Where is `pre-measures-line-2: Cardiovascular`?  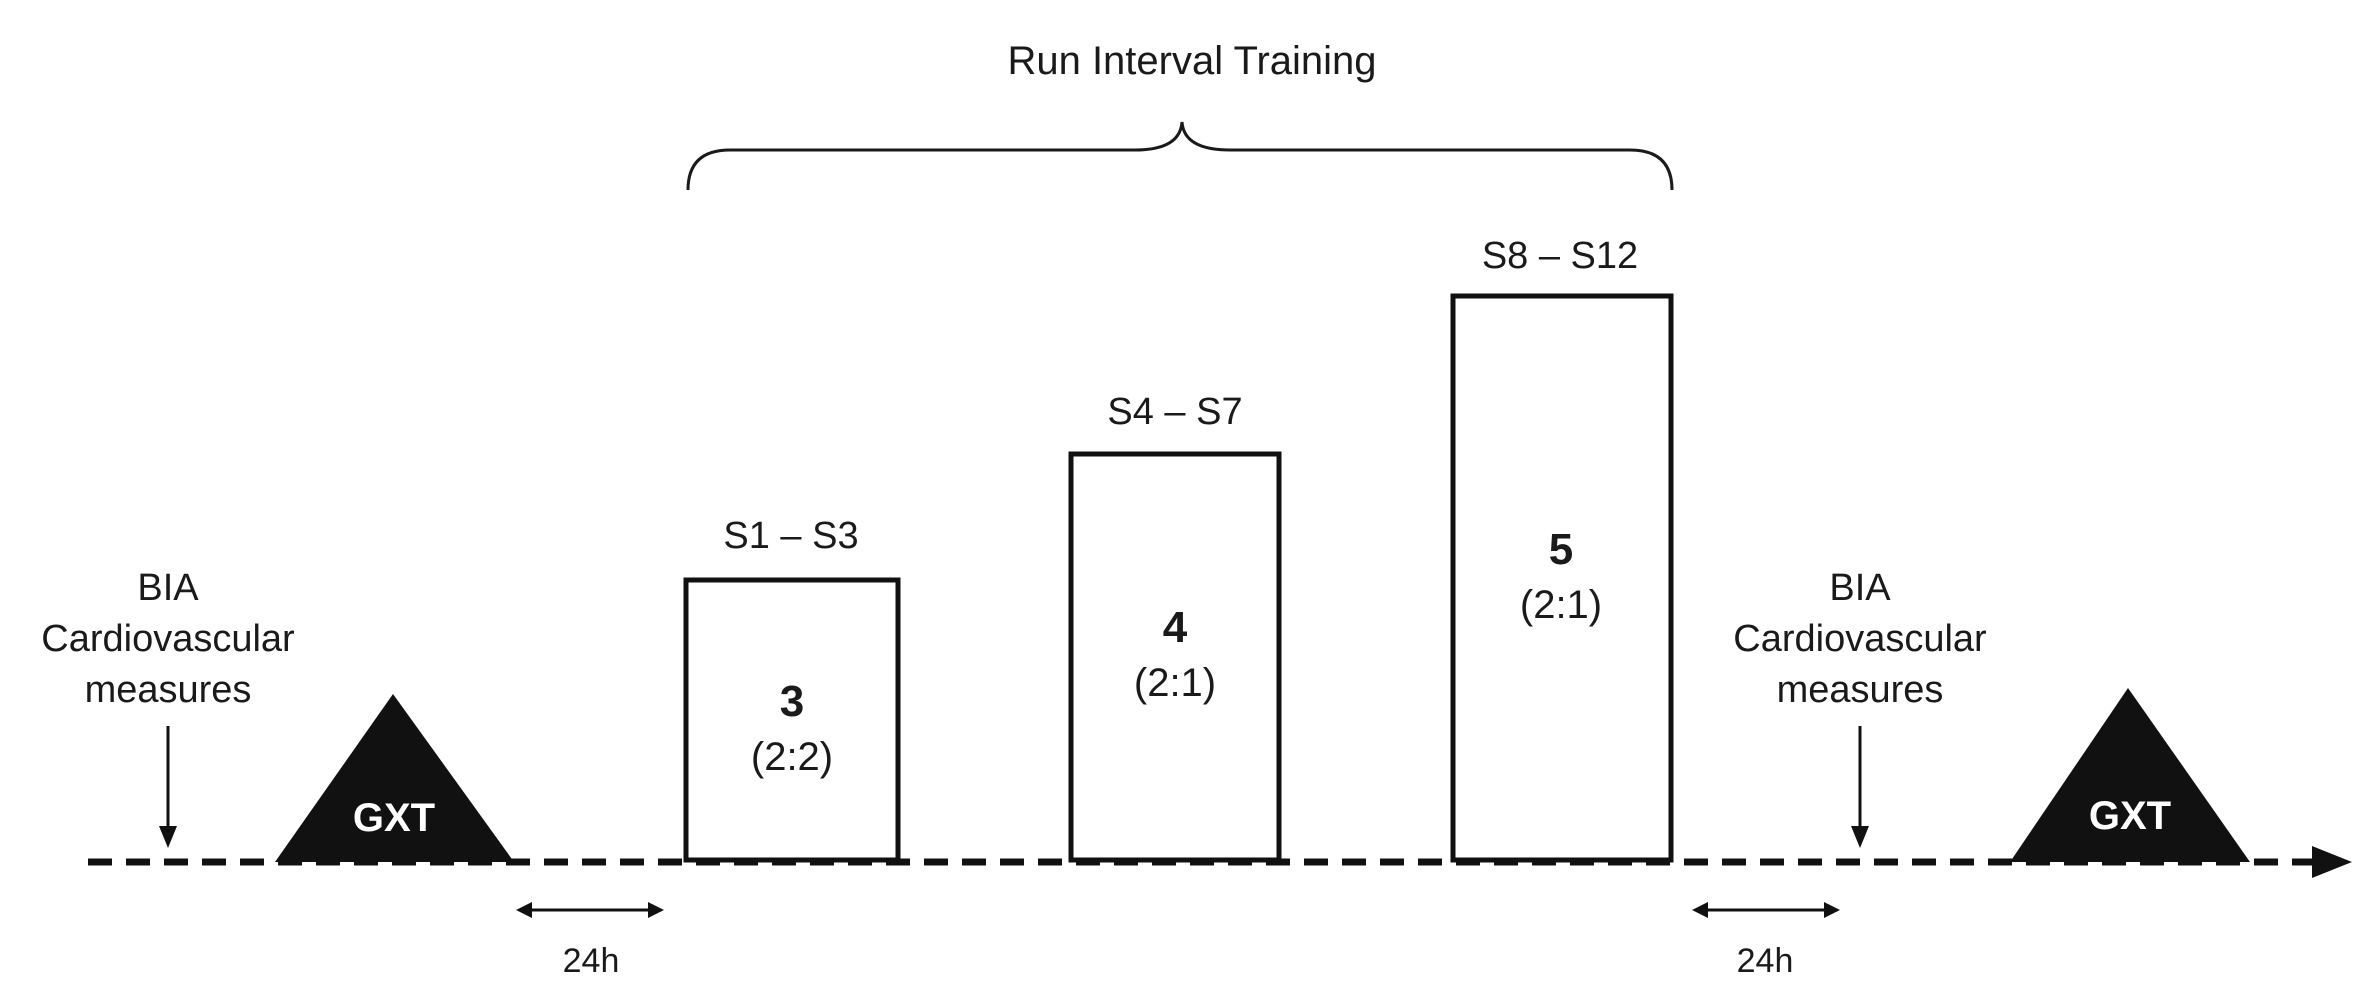
pre-measures-line-2: Cardiovascular is located at coordinates (168, 639).